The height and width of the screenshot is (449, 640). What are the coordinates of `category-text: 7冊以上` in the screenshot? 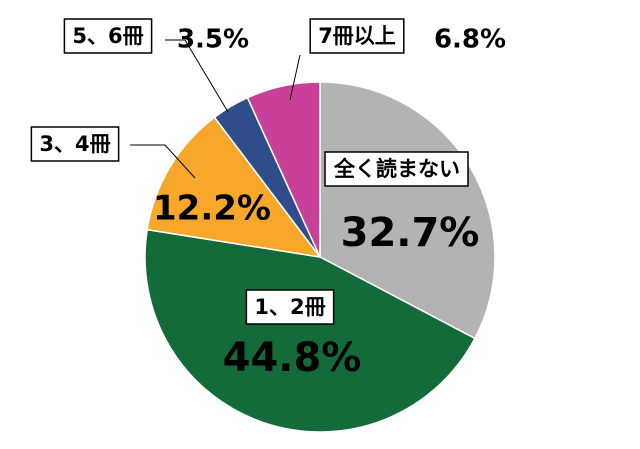 It's located at (357, 36).